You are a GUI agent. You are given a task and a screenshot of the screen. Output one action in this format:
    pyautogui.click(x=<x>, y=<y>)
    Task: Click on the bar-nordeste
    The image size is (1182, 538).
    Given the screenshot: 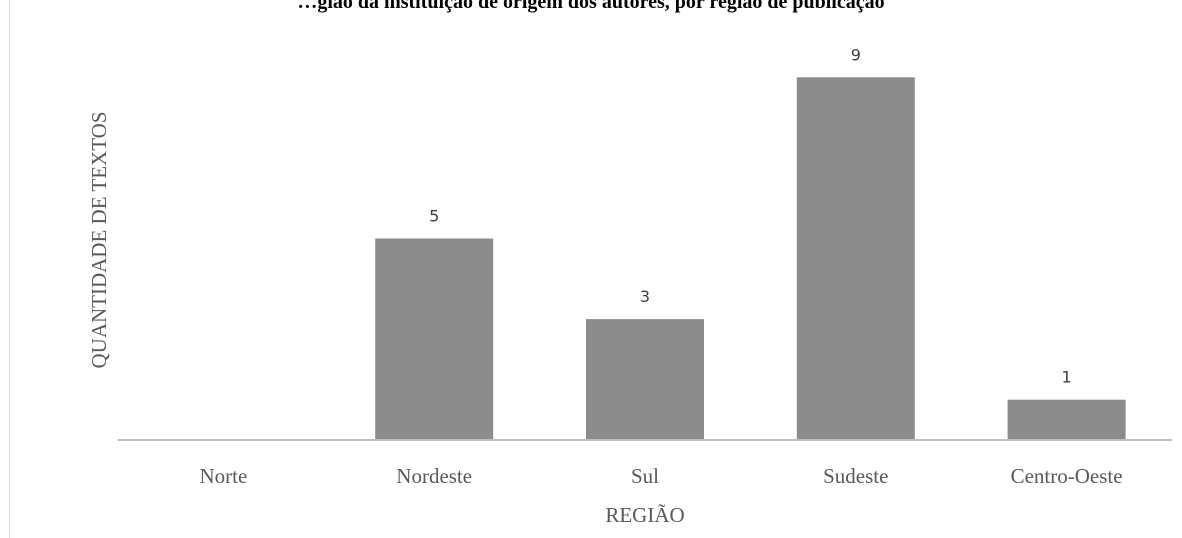 What is the action you would take?
    pyautogui.click(x=434, y=339)
    